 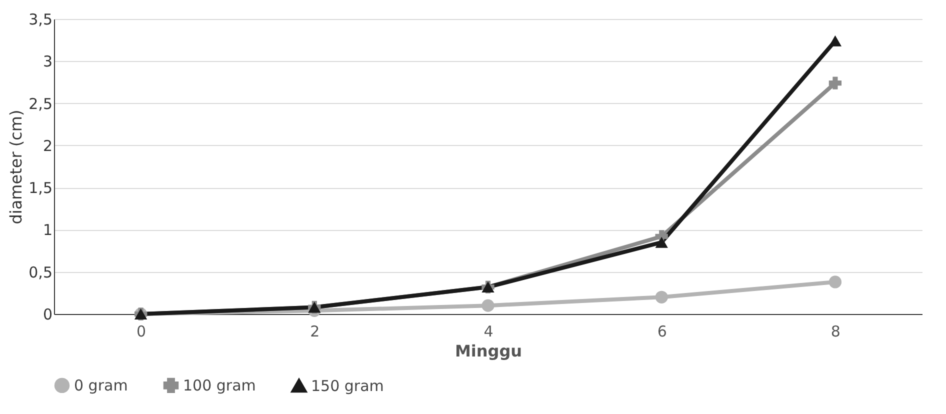 What do you see at coordinates (47, 61) in the screenshot?
I see `y-tick-label: 3` at bounding box center [47, 61].